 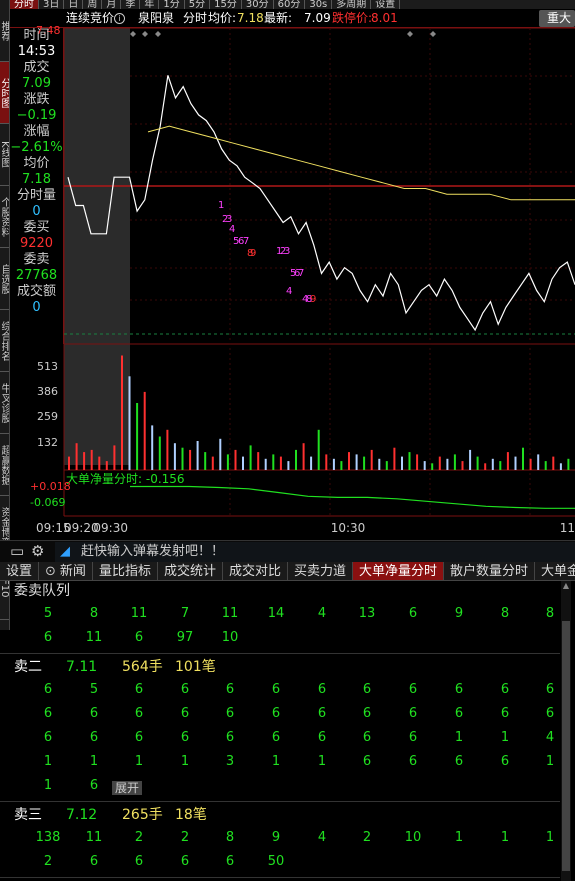 I want to click on indicator-tab: 量比指标, so click(x=125, y=571).